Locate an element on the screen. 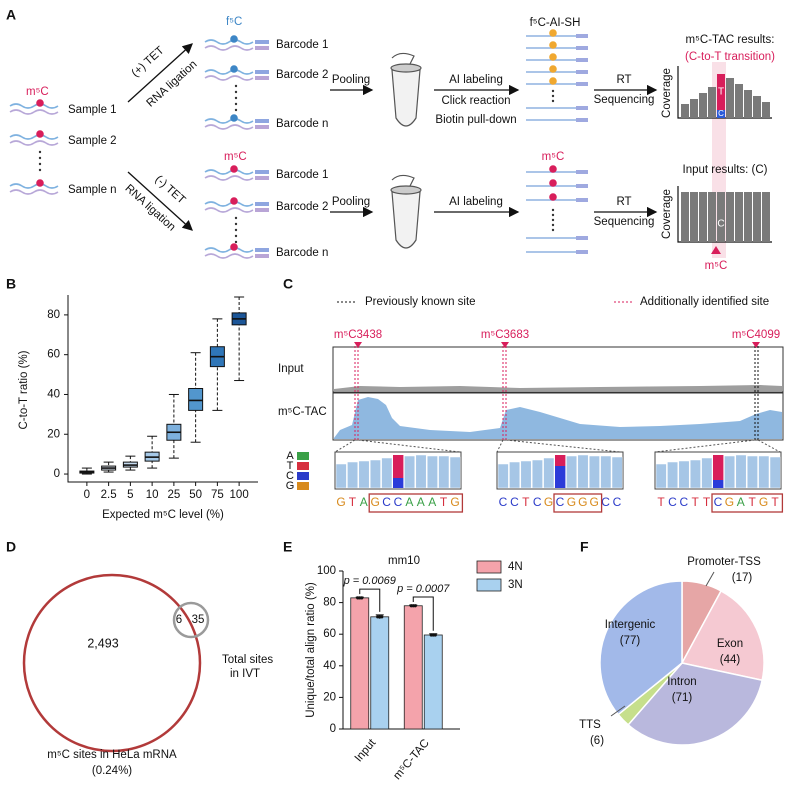 The height and width of the screenshot is (788, 790). slice-label: Intron is located at coordinates (681, 682).